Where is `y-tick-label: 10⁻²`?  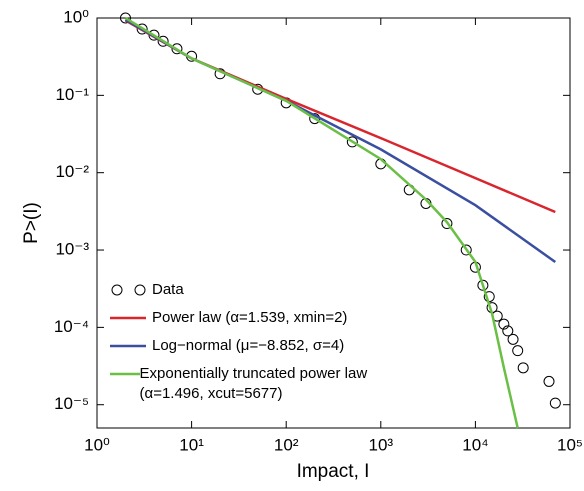
y-tick-label: 10⁻² is located at coordinates (72, 171).